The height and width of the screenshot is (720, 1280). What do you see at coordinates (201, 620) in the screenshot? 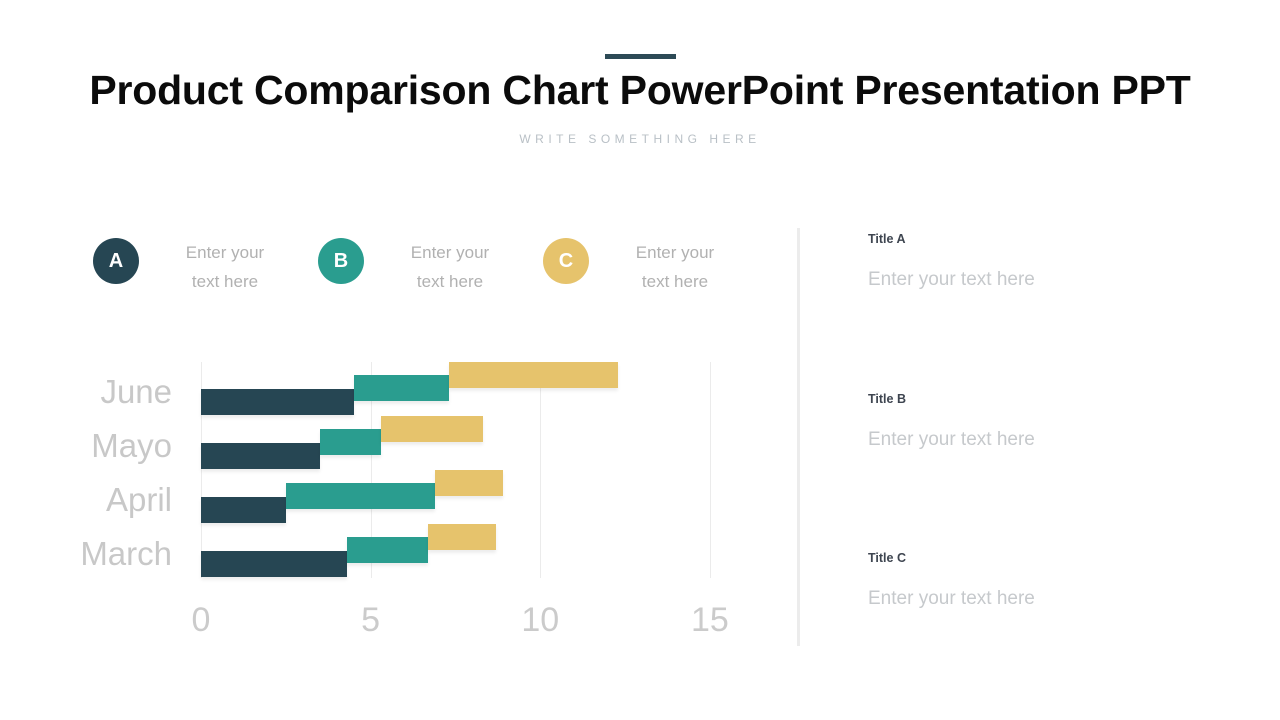
I see `x-tick-0: 0` at bounding box center [201, 620].